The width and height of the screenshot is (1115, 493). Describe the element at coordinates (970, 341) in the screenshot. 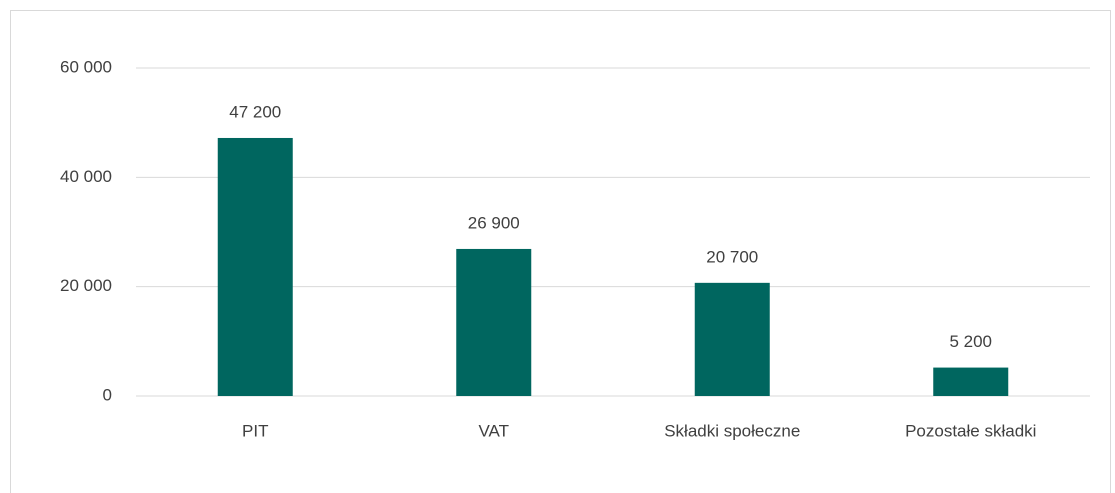

I see `data-label: 5 200` at that location.